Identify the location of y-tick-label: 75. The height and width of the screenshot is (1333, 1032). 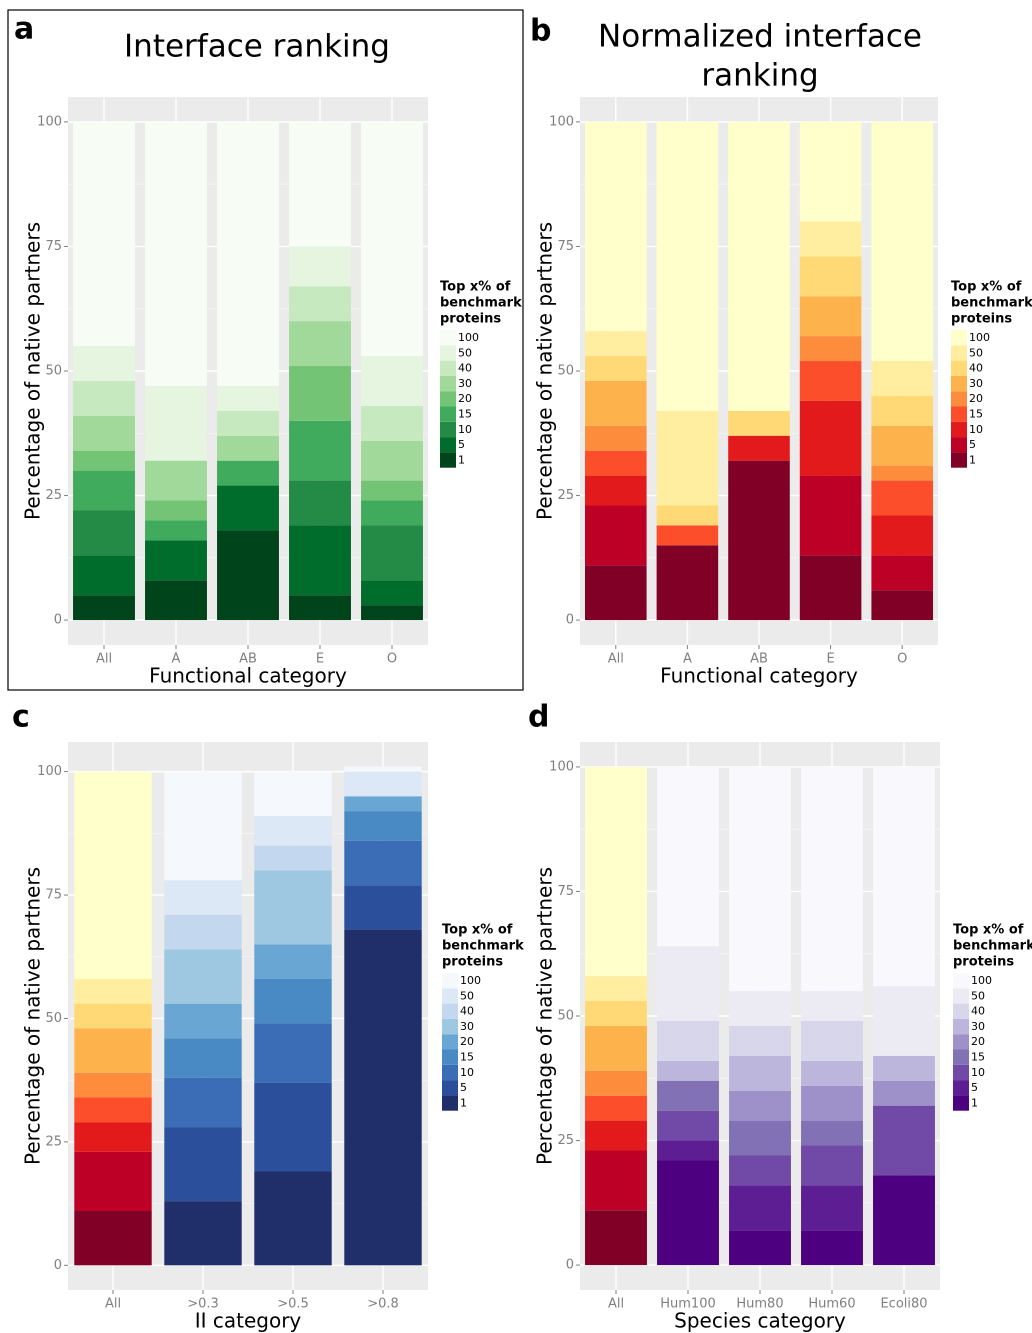
(53, 895).